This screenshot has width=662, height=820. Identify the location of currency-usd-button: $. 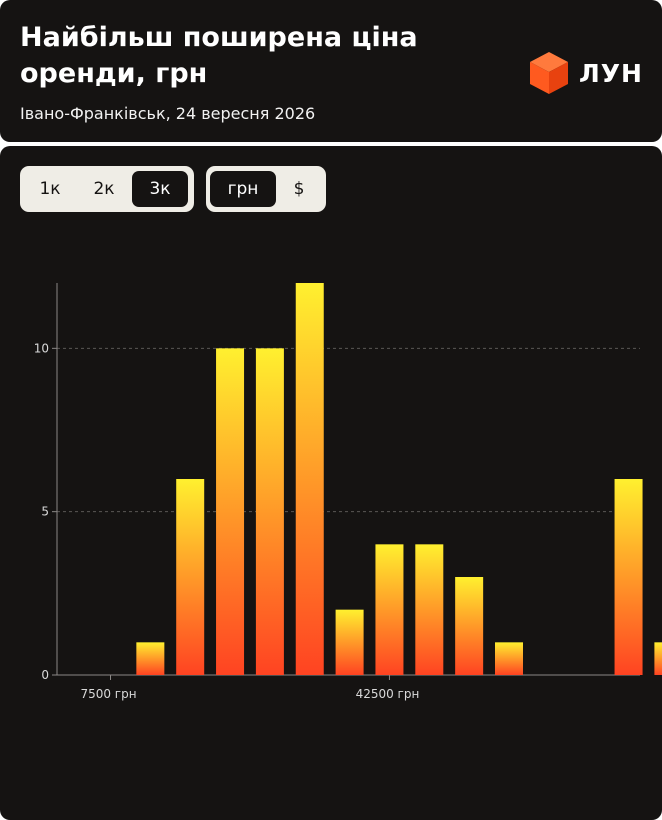
(299, 189).